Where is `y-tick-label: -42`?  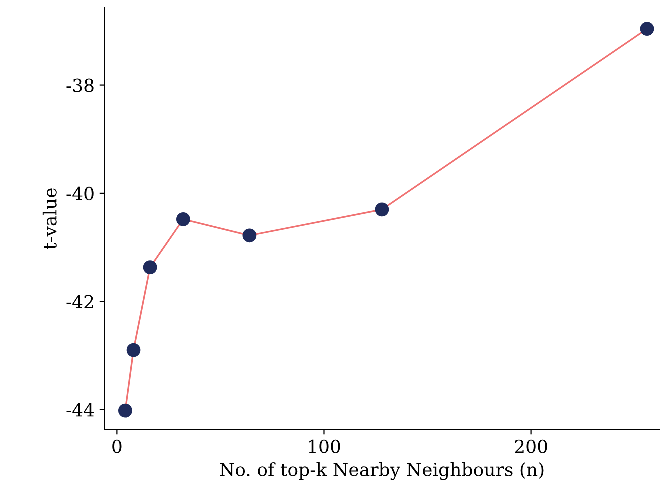 y-tick-label: -42 is located at coordinates (80, 301).